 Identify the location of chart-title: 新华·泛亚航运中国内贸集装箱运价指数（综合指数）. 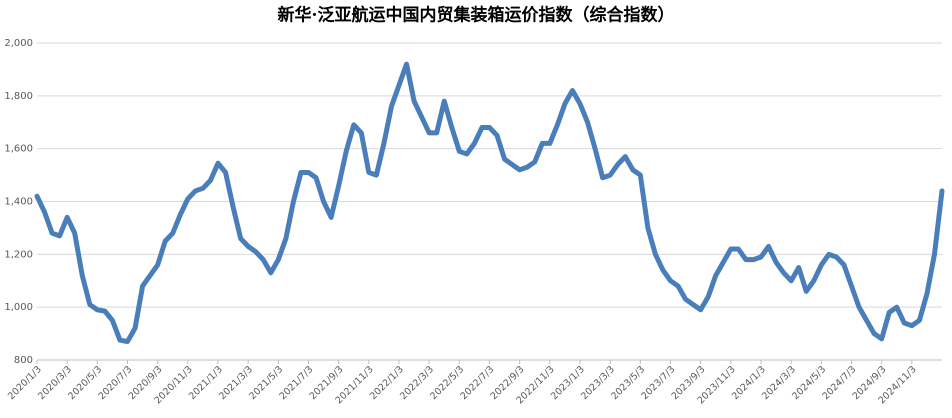
(476, 15).